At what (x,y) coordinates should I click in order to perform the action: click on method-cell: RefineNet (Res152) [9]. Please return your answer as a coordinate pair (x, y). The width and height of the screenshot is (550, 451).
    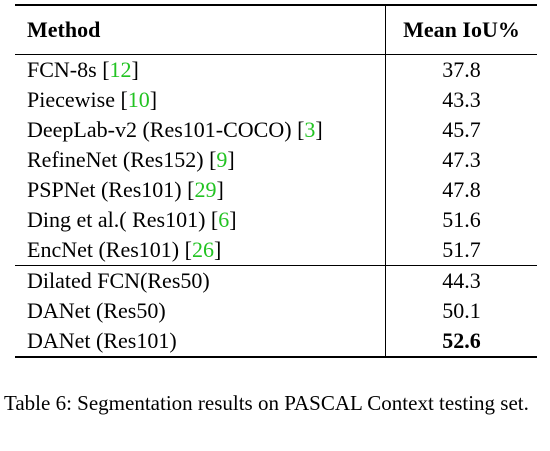
    Looking at the image, I should click on (131, 159).